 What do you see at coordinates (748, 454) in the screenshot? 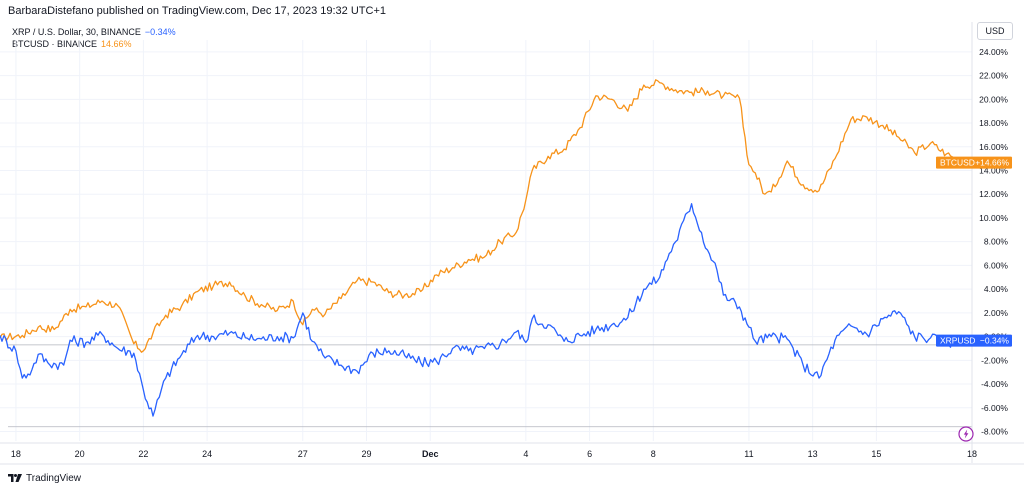
I see `x-tick-label: 11` at bounding box center [748, 454].